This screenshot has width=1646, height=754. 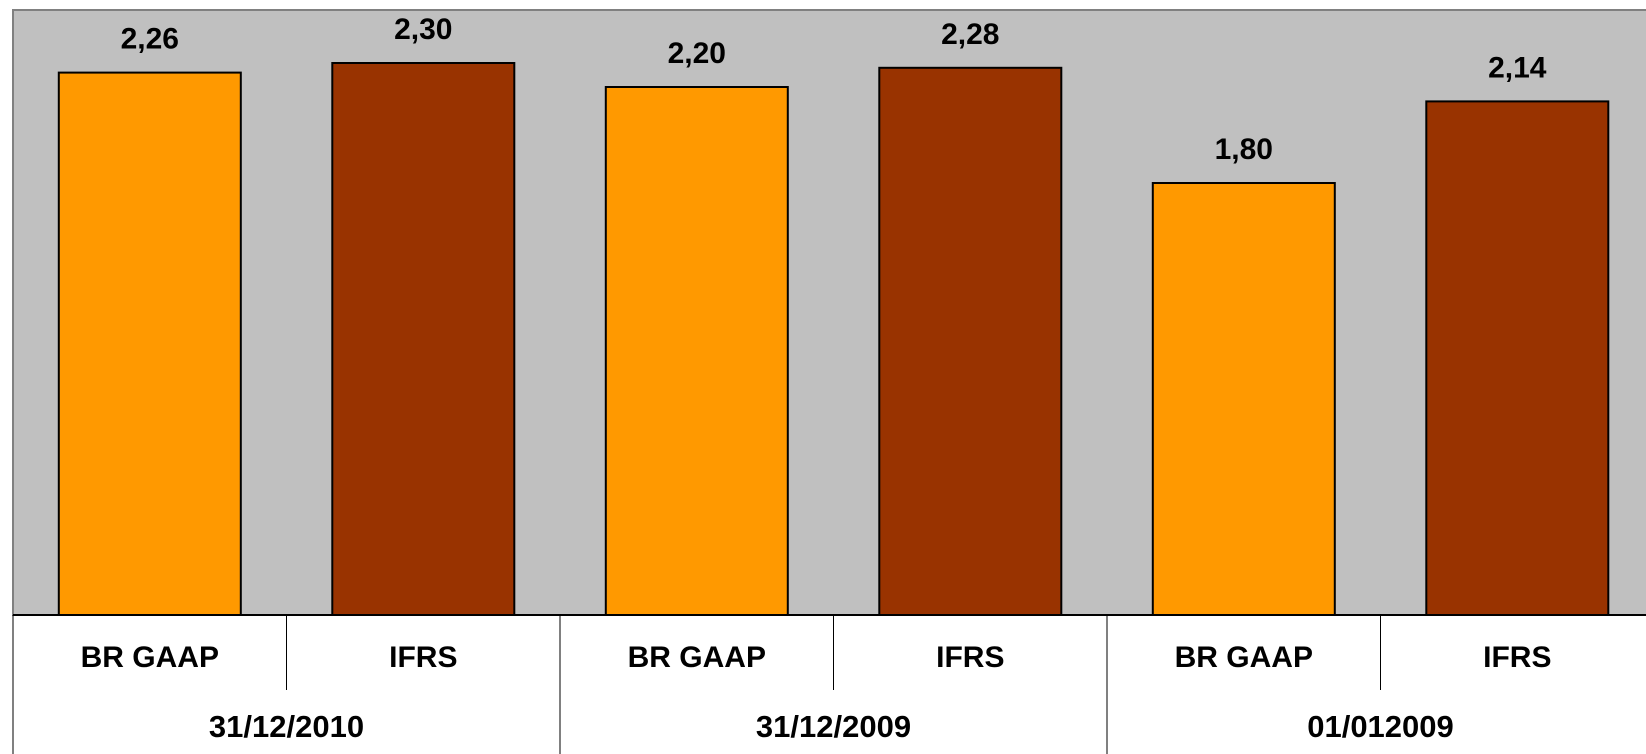 What do you see at coordinates (970, 34) in the screenshot?
I see `data-label: 2,28` at bounding box center [970, 34].